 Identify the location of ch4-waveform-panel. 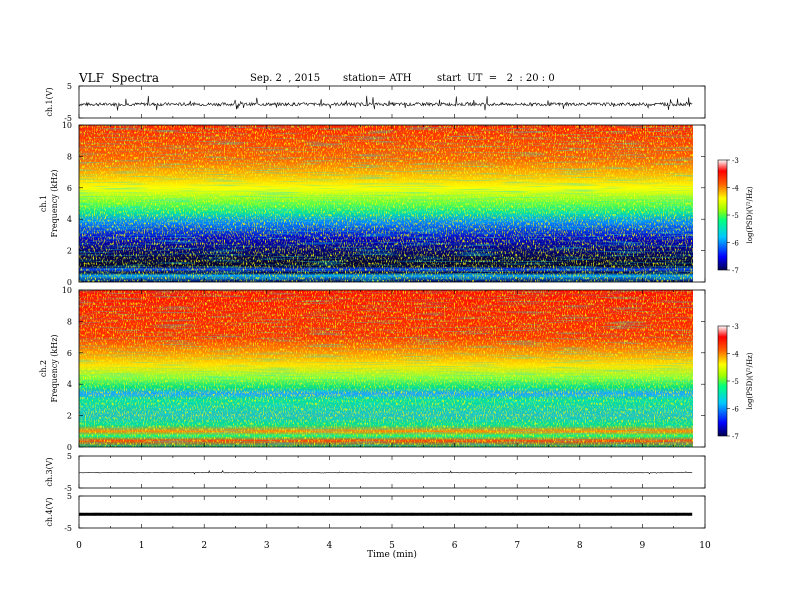
(392, 512).